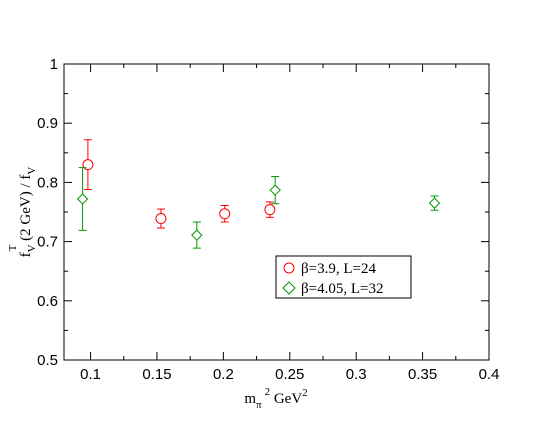  Describe the element at coordinates (54, 64) in the screenshot. I see `y-tick-label: 1` at that location.